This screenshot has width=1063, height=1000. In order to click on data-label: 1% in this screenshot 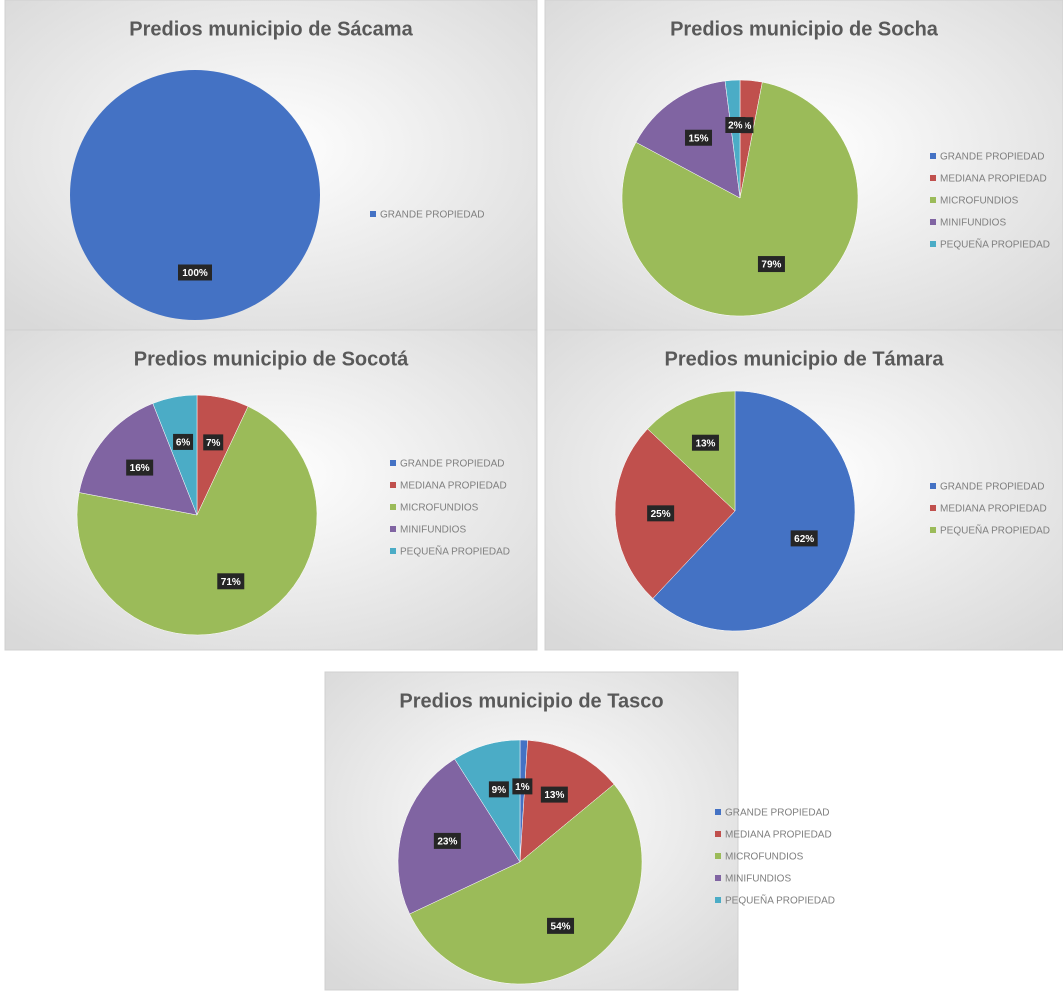, I will do `click(522, 787)`.